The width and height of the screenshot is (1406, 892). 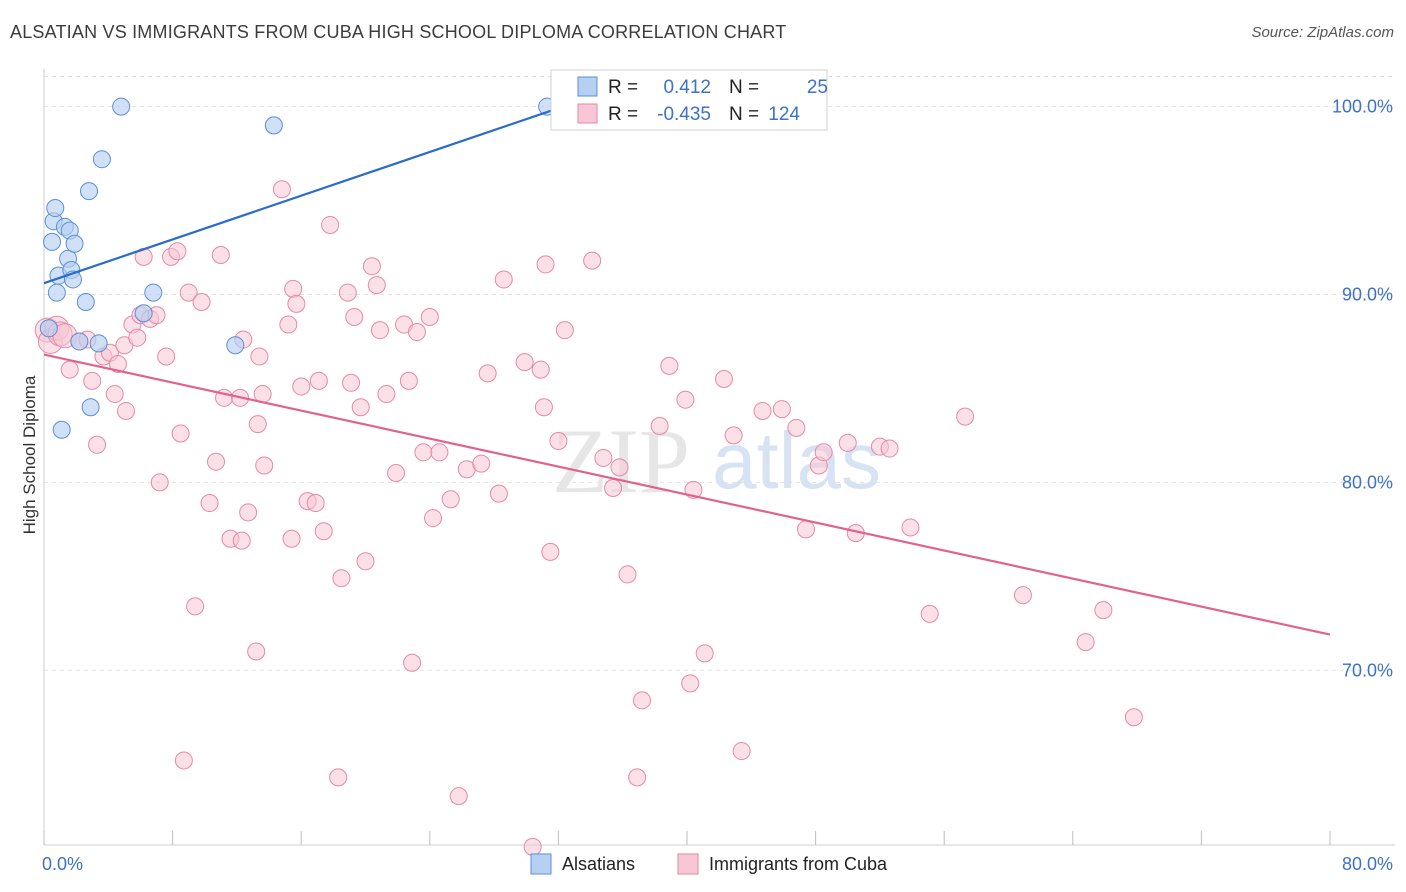 What do you see at coordinates (1362, 107) in the screenshot?
I see `y-tick-label: 100.0%` at bounding box center [1362, 107].